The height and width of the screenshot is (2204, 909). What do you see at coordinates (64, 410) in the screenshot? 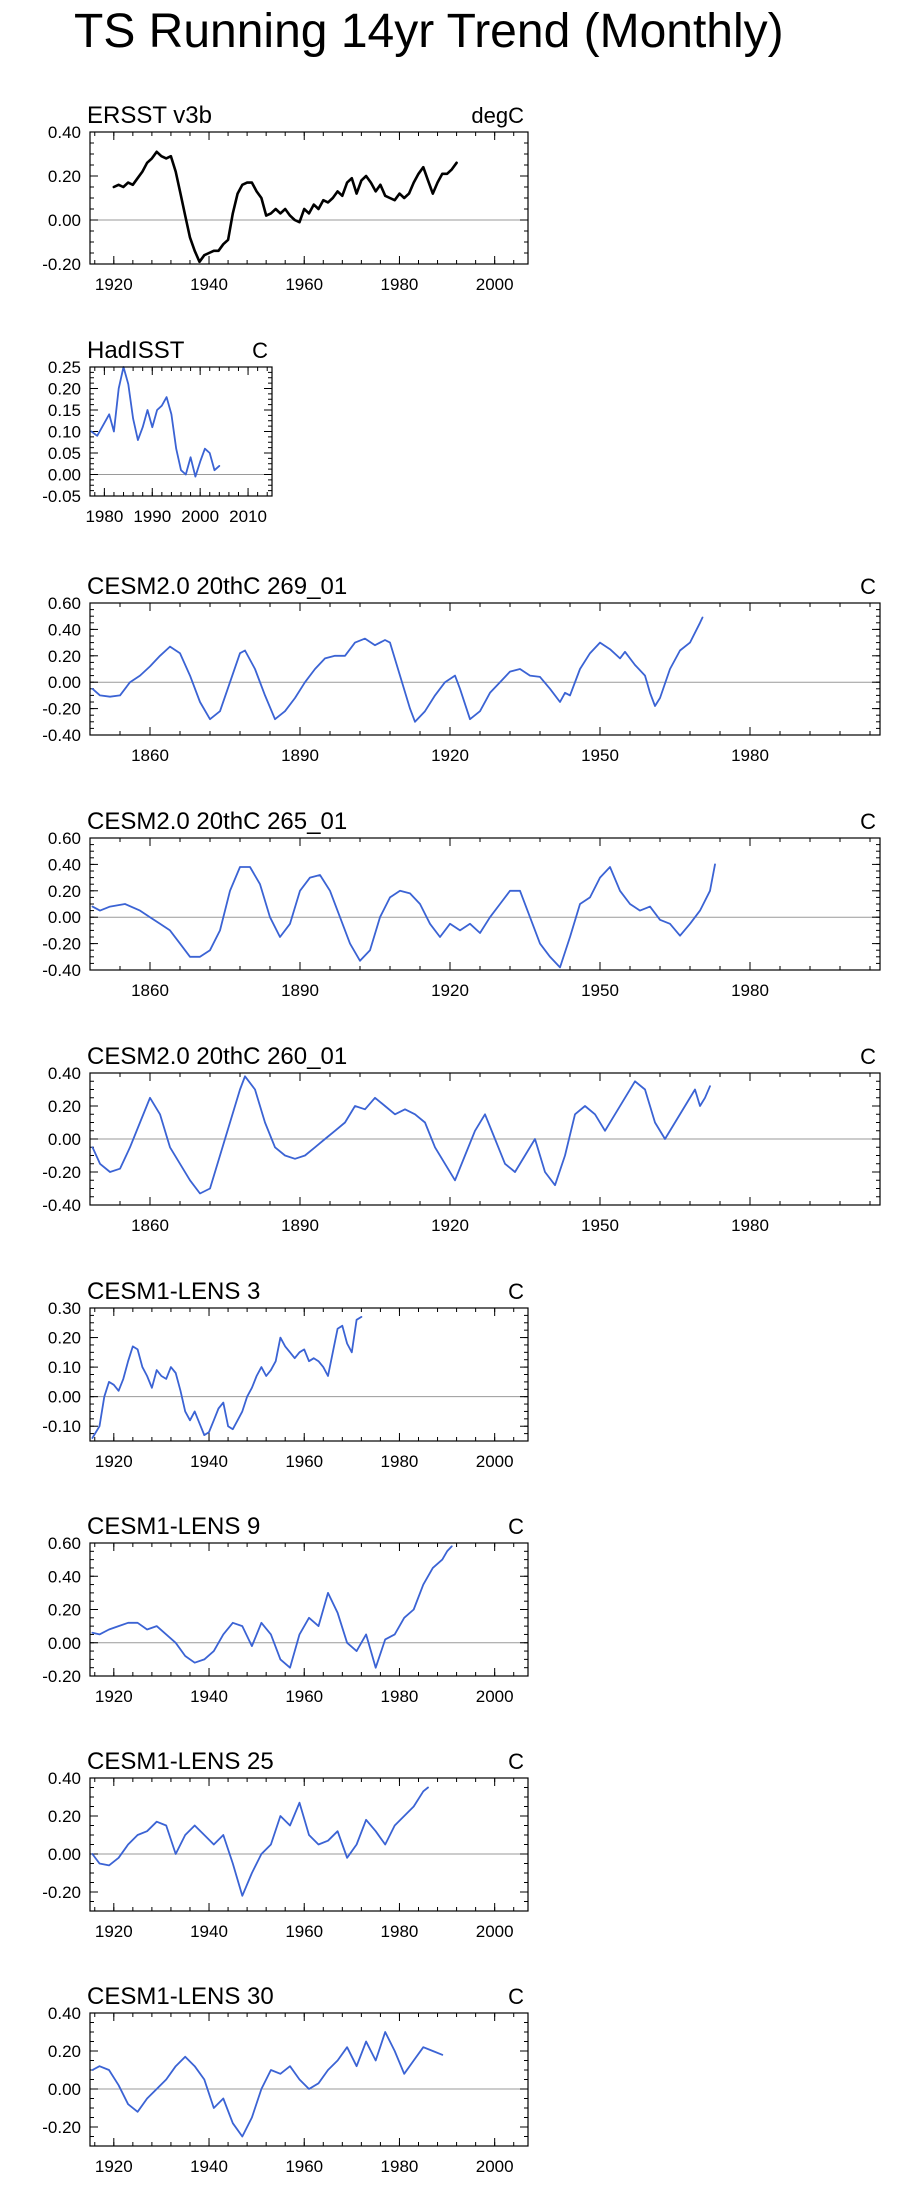
I see `y-tick-label: 0.15` at bounding box center [64, 410].